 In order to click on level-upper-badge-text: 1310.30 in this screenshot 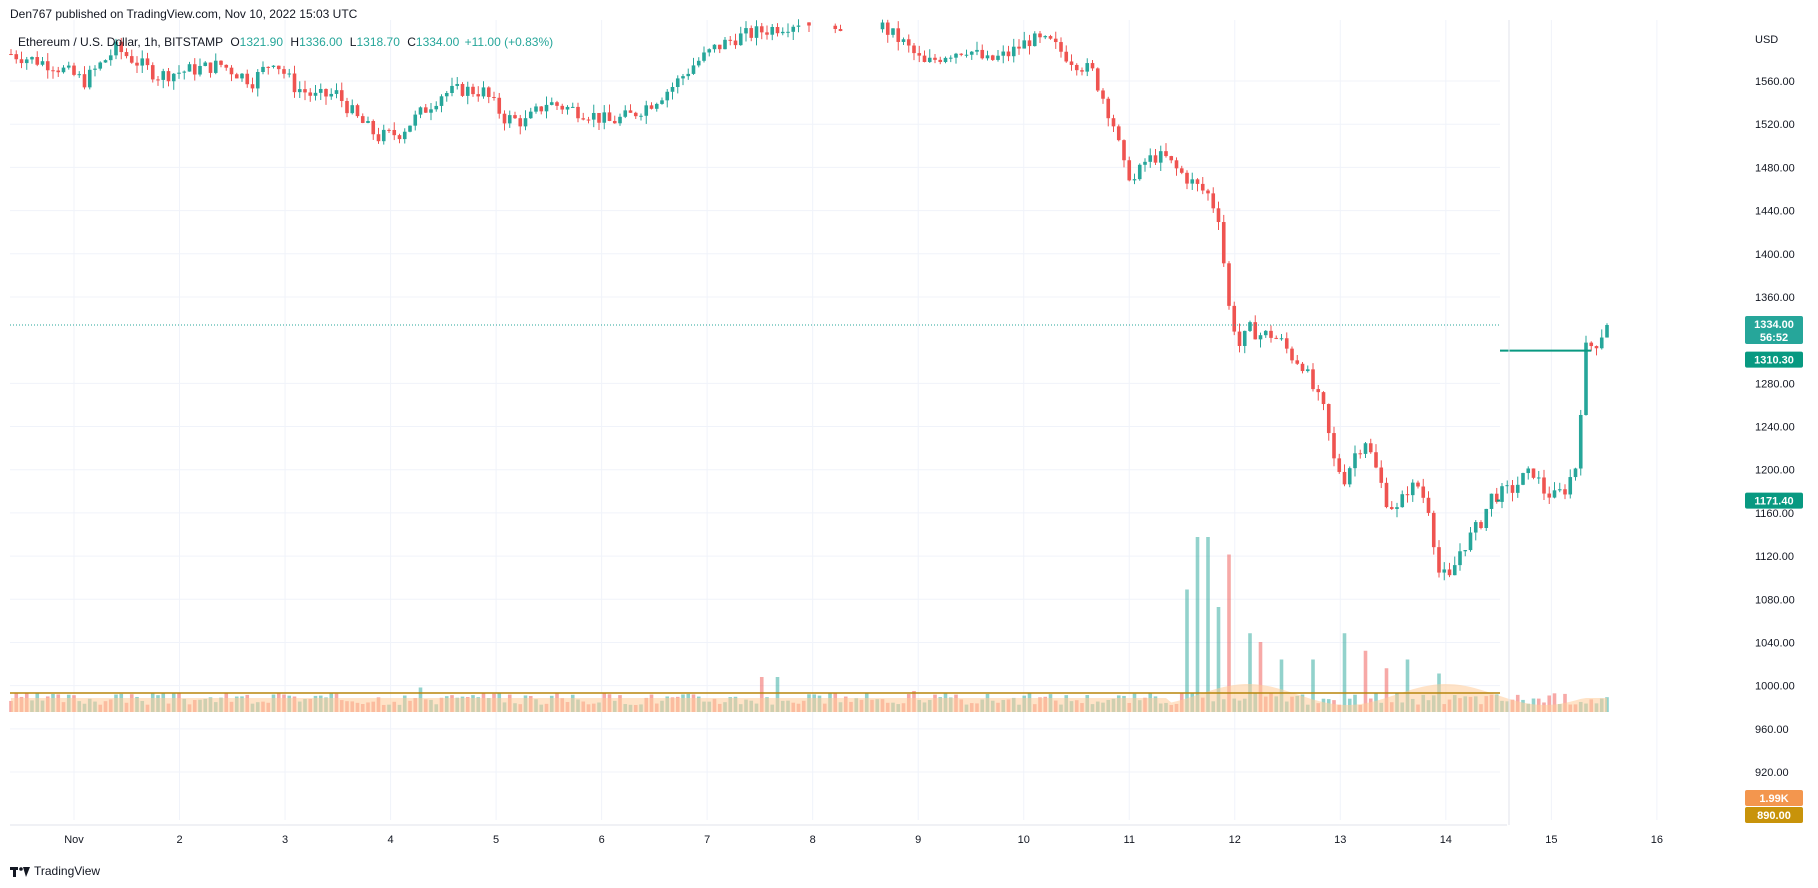, I will do `click(1774, 361)`.